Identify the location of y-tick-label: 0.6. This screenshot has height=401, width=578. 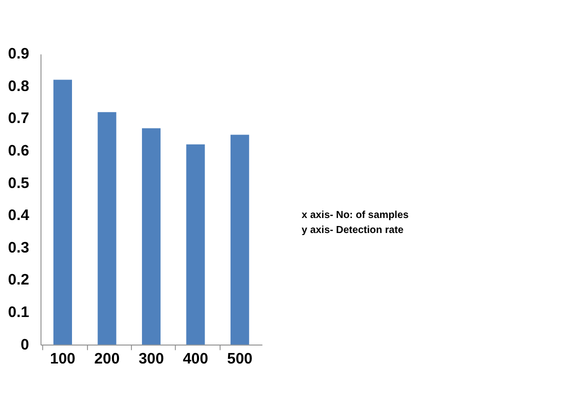
(19, 151).